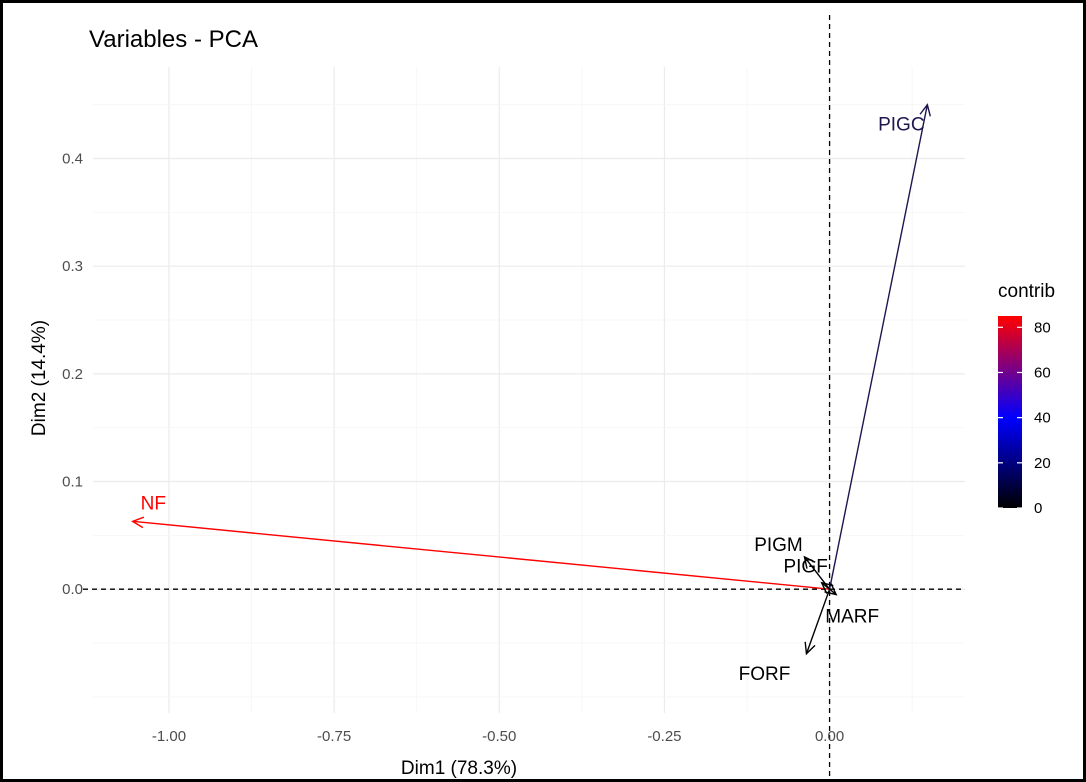 The image size is (1086, 782). I want to click on x-tick-label: -0.25, so click(664, 736).